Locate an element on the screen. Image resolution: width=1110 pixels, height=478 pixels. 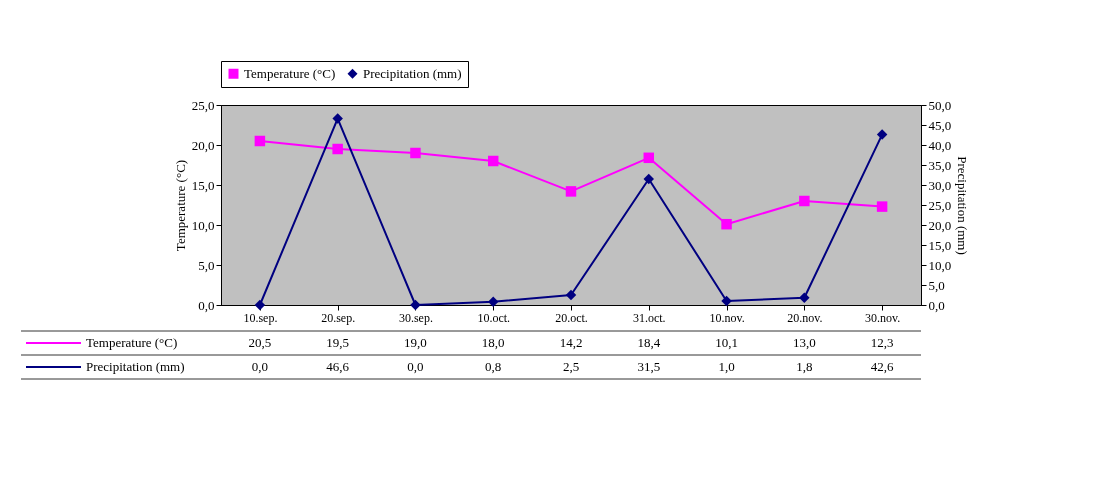
x-tick-label: 10.nov. is located at coordinates (727, 317).